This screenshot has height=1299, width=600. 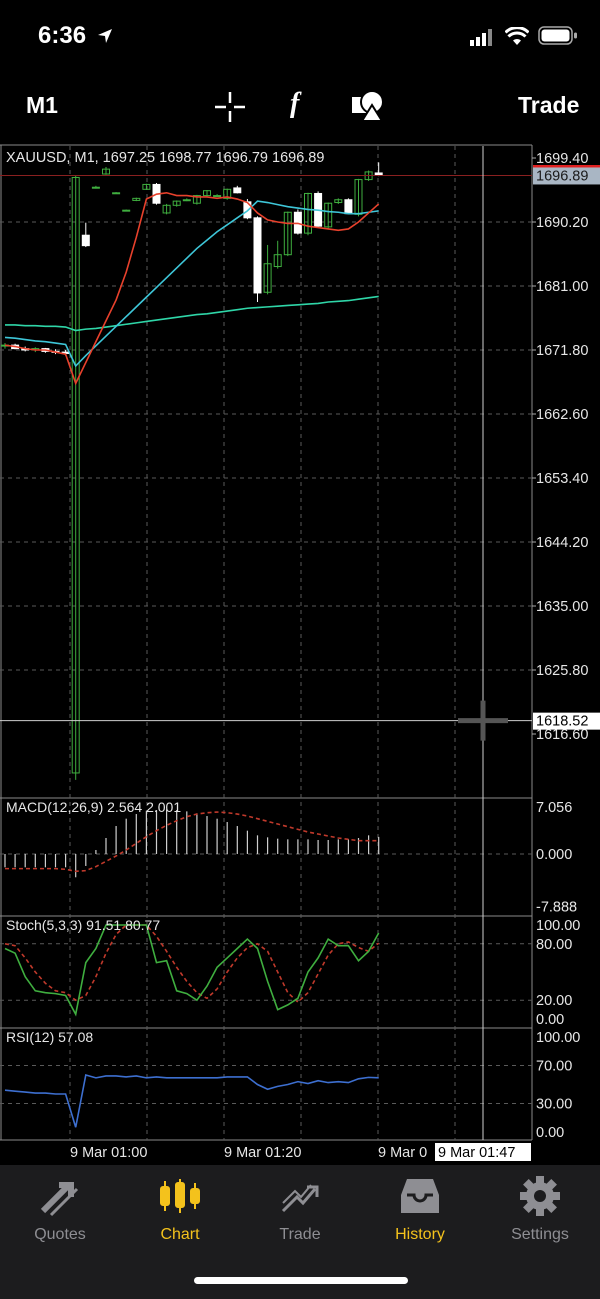 What do you see at coordinates (295, 103) in the screenshot?
I see `indicators-function-icon: f` at bounding box center [295, 103].